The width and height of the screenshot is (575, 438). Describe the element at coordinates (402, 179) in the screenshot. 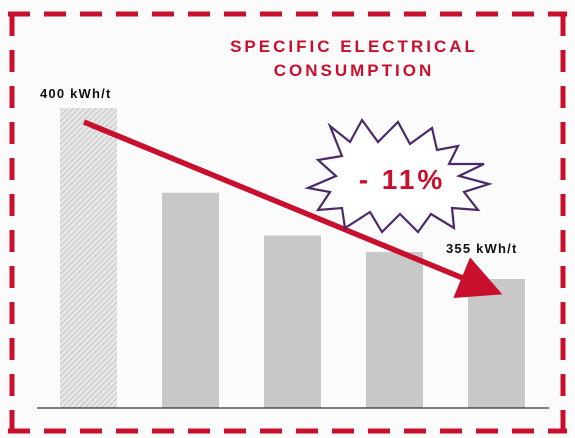

I see `reduction-label: - 11%` at that location.